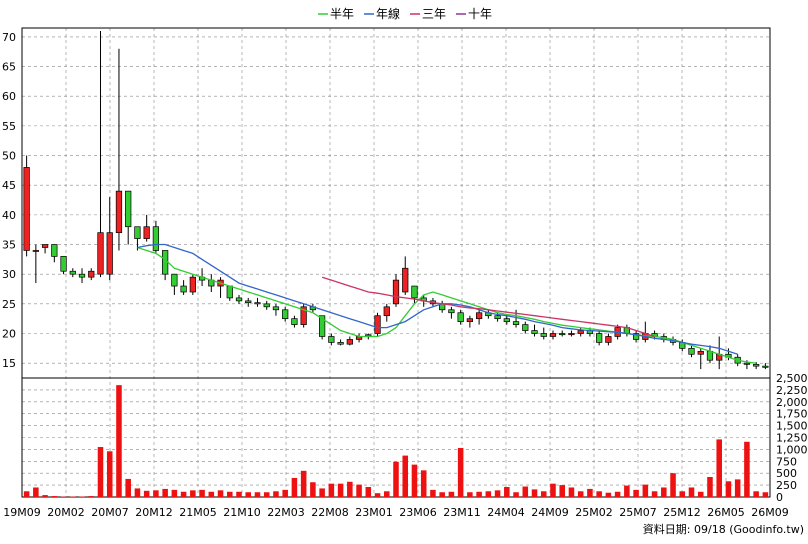 This screenshot has width=808, height=544. I want to click on volume-tick-label-3: 750, so click(786, 461).